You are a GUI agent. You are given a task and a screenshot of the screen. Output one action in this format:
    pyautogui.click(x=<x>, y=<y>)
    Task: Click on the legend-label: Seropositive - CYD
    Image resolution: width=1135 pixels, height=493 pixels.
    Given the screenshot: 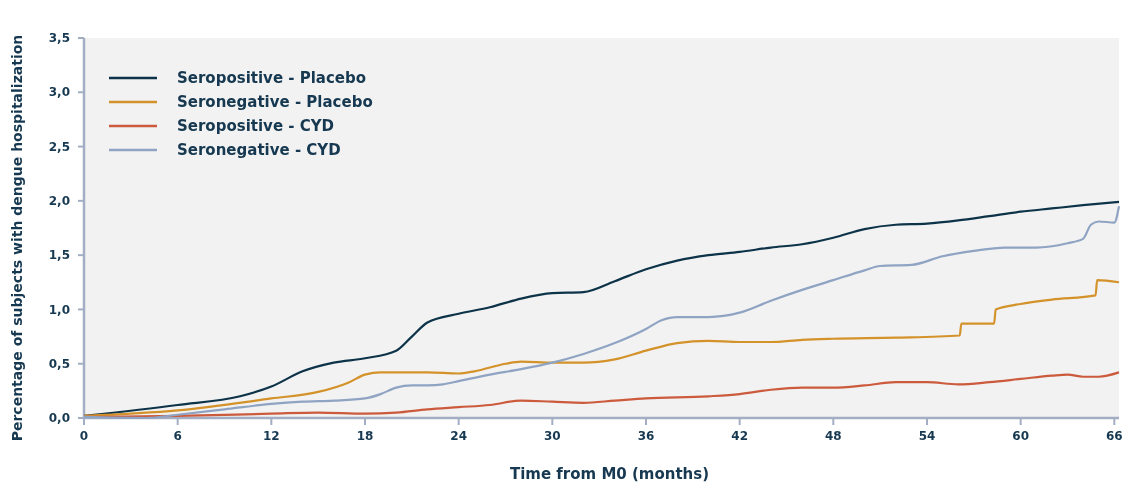 What is the action you would take?
    pyautogui.click(x=256, y=126)
    